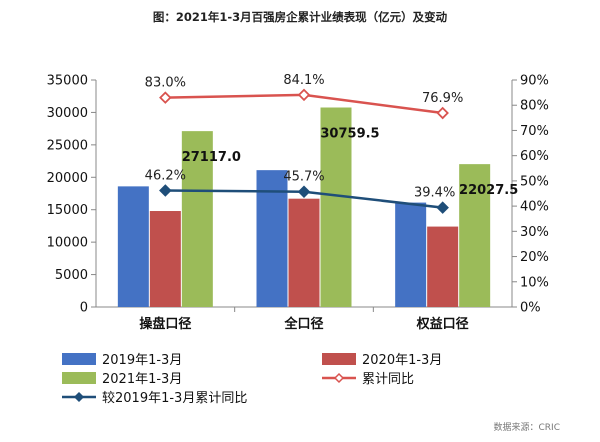 Image resolution: width=600 pixels, height=442 pixels. I want to click on bar-value-label: 22027.5, so click(488, 190).